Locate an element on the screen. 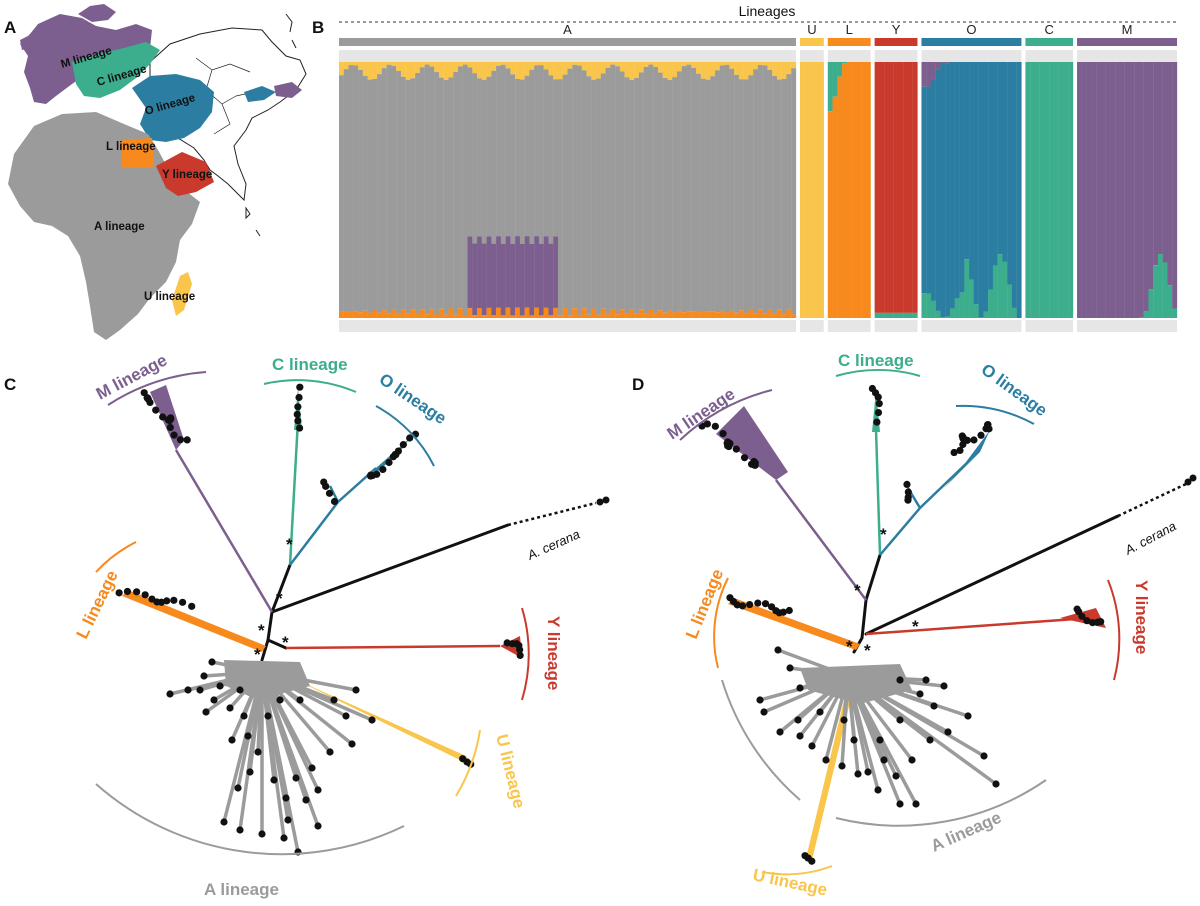  map-region-c is located at coordinates (116, 70).